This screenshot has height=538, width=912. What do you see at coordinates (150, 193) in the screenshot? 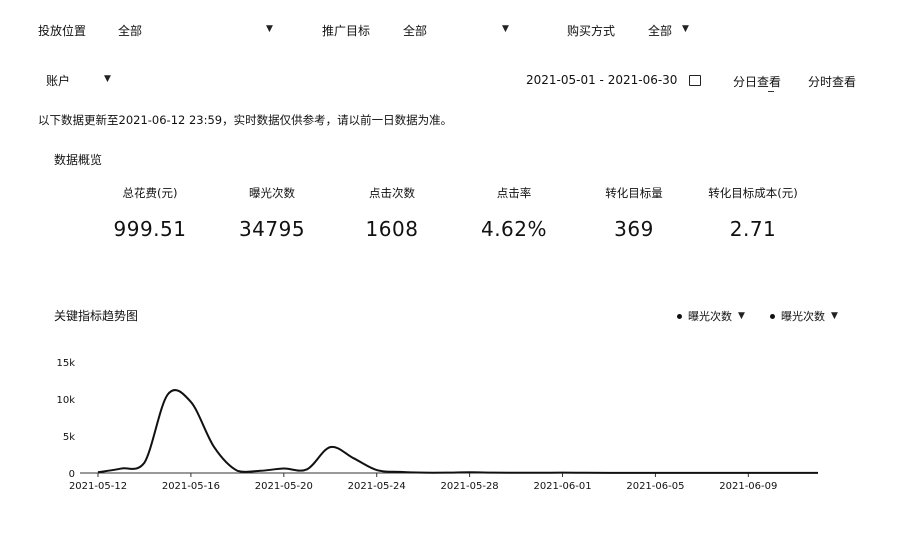
I see `kpi-label-total-cost: 总花费(元)` at bounding box center [150, 193].